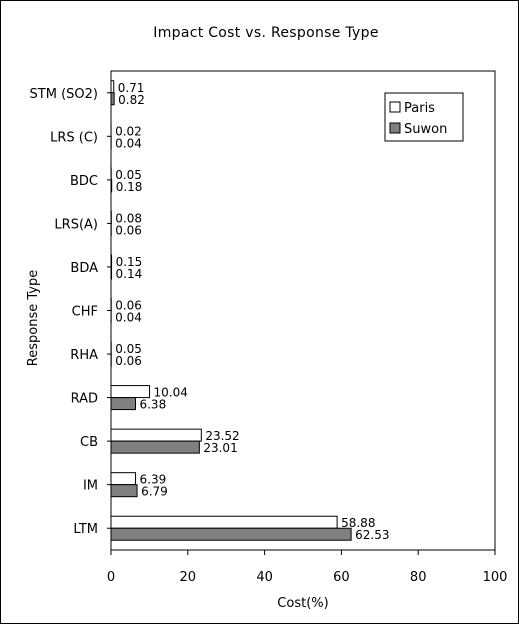 The width and height of the screenshot is (519, 625). What do you see at coordinates (76, 224) in the screenshot?
I see `y-tick-label-lrs-a: LRS(A)` at bounding box center [76, 224].